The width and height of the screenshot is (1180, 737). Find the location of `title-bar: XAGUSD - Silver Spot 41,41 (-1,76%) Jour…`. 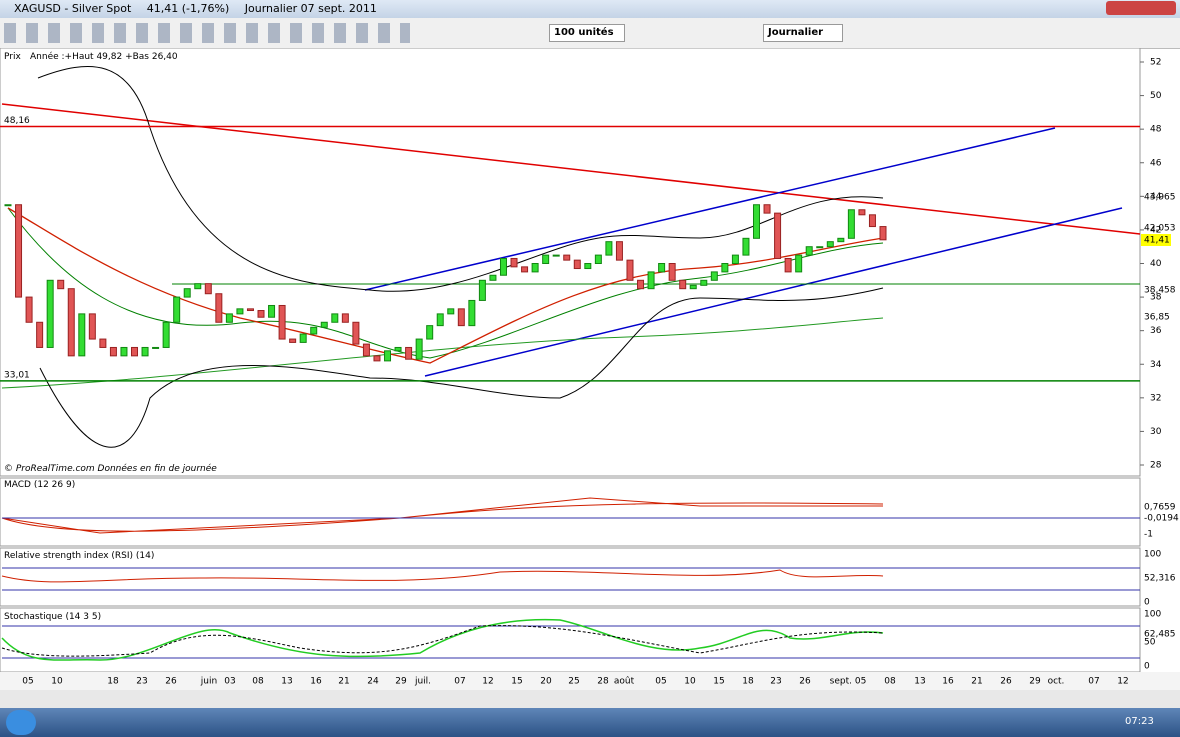

title-bar: XAGUSD - Silver Spot 41,41 (-1,76%) Jour… is located at coordinates (590, 9).